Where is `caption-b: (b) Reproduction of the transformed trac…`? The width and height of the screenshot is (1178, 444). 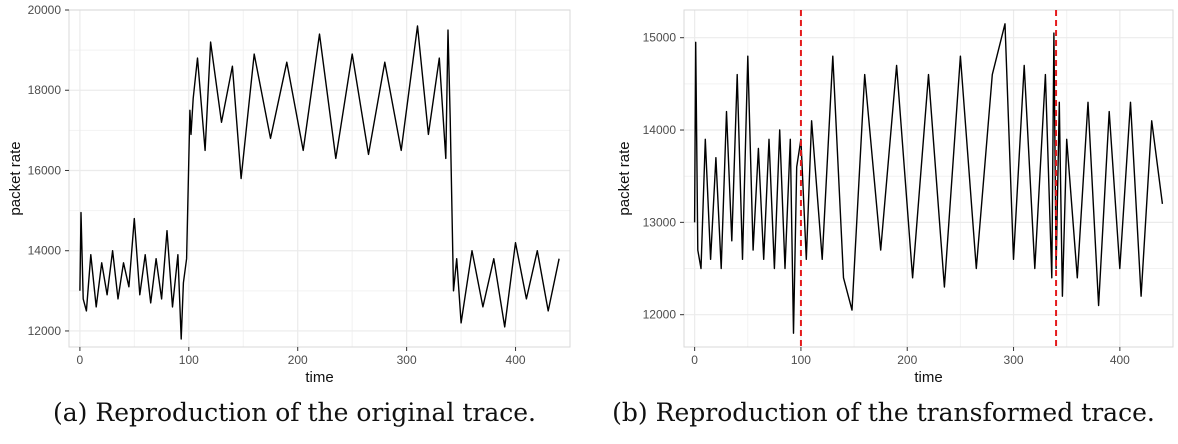
caption-b: (b) Reproduction of the transformed trac… is located at coordinates (883, 412).